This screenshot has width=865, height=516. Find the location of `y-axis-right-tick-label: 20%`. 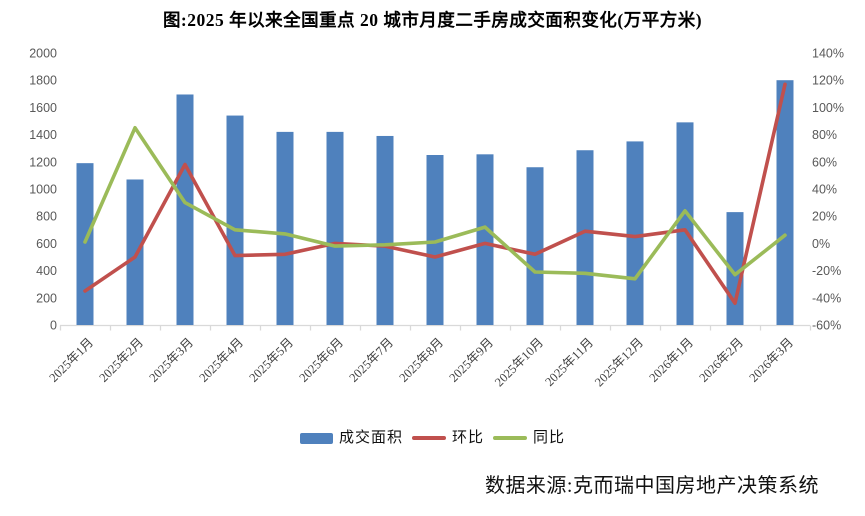

y-axis-right-tick-label: 20% is located at coordinates (824, 217).